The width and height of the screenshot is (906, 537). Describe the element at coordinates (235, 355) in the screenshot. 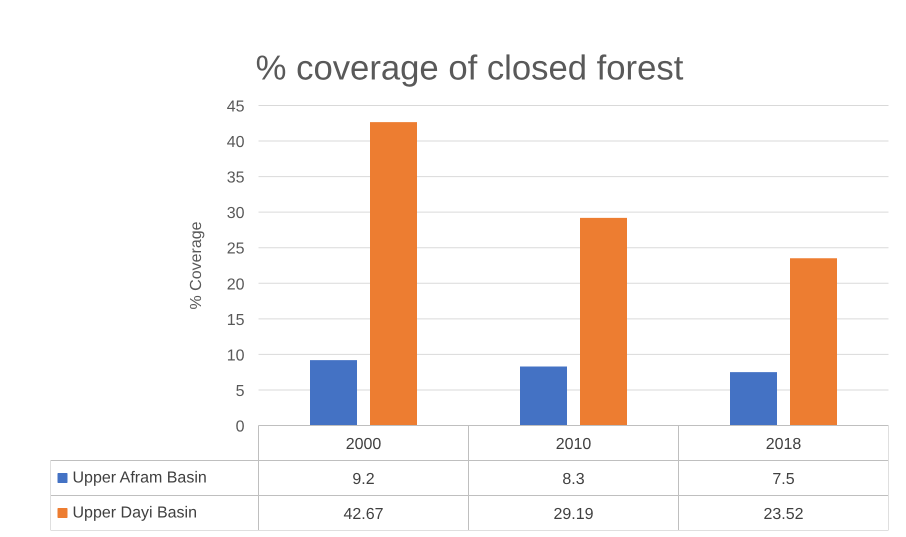

I see `y-tick-label: 10` at that location.